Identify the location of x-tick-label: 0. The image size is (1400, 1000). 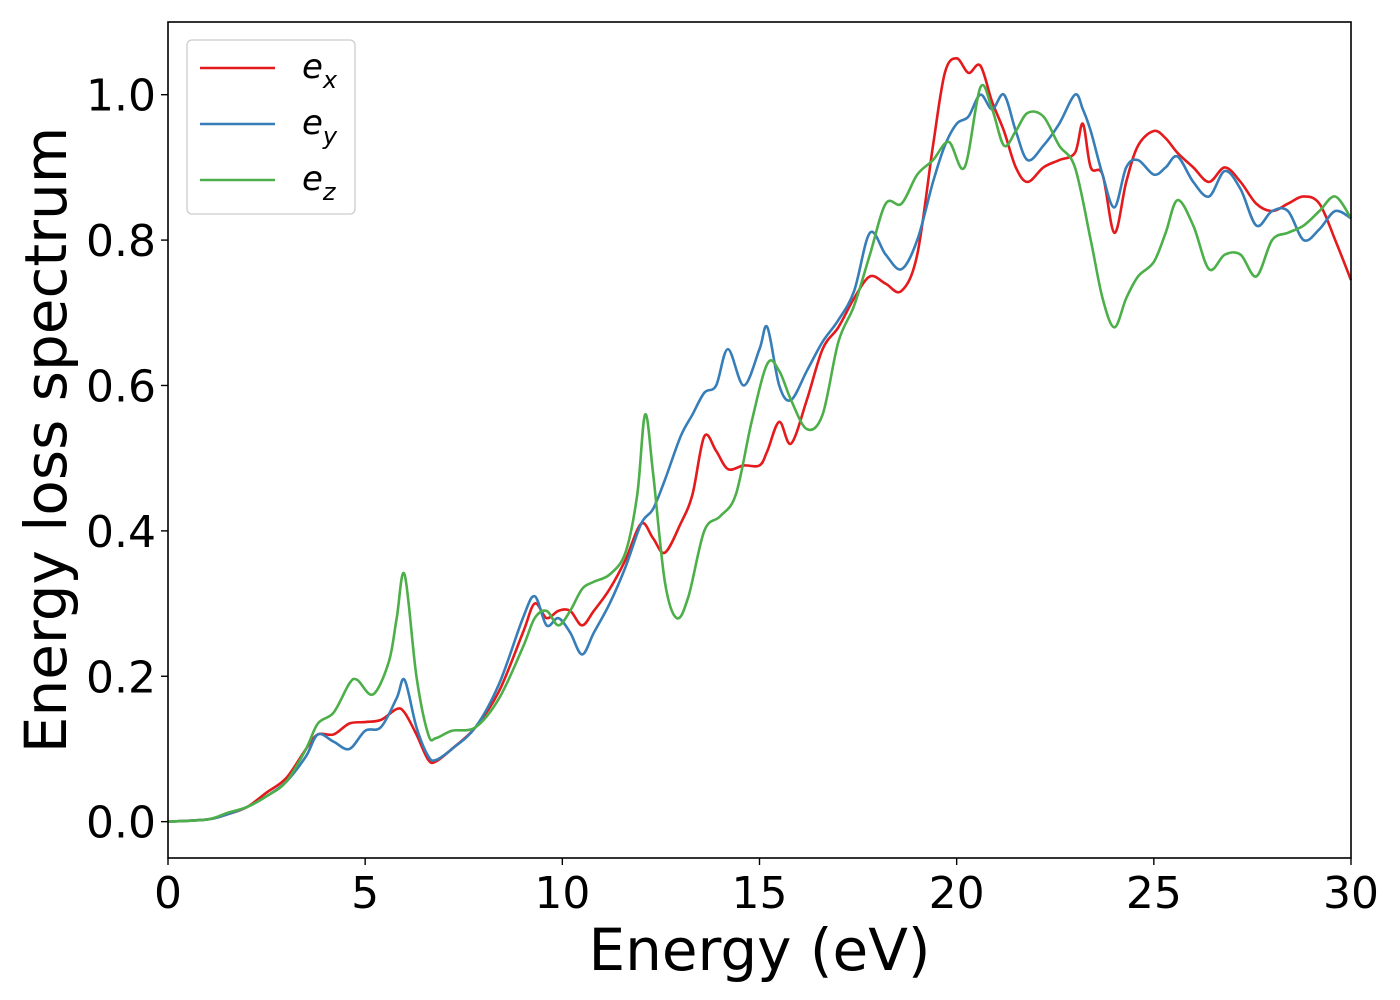
(168, 893).